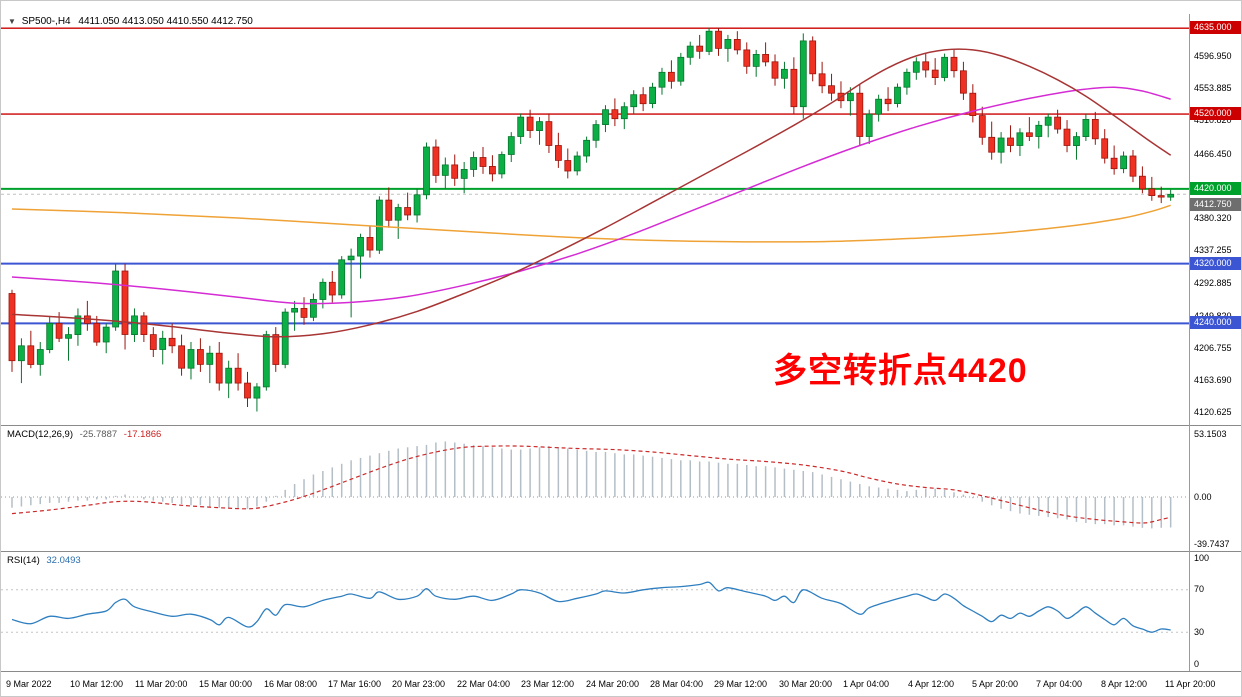  What do you see at coordinates (1215, 113) in the screenshot?
I see `price-level-badge: 4520.000` at bounding box center [1215, 113].